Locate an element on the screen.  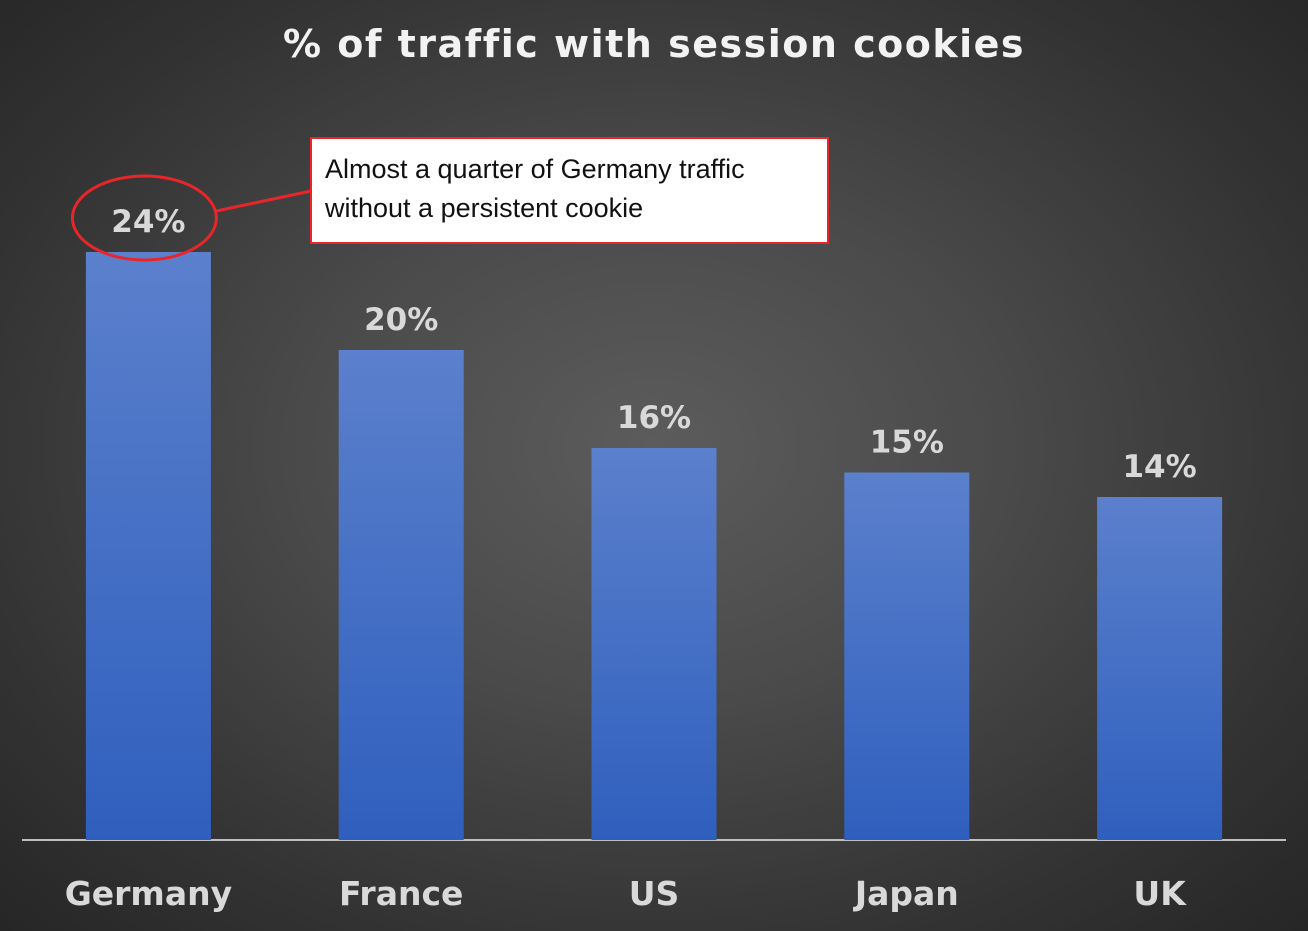
data-label-us: 16% is located at coordinates (654, 418).